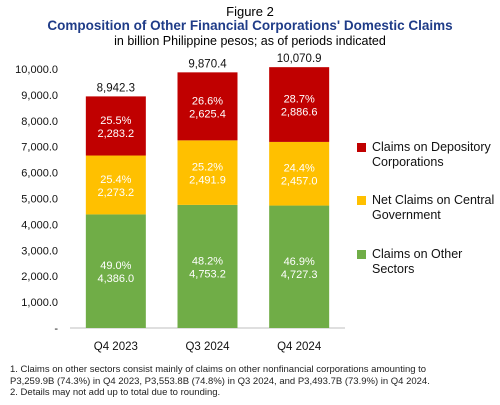 The image size is (500, 405). I want to click on data-label-percent: 48.2%, so click(207, 261).